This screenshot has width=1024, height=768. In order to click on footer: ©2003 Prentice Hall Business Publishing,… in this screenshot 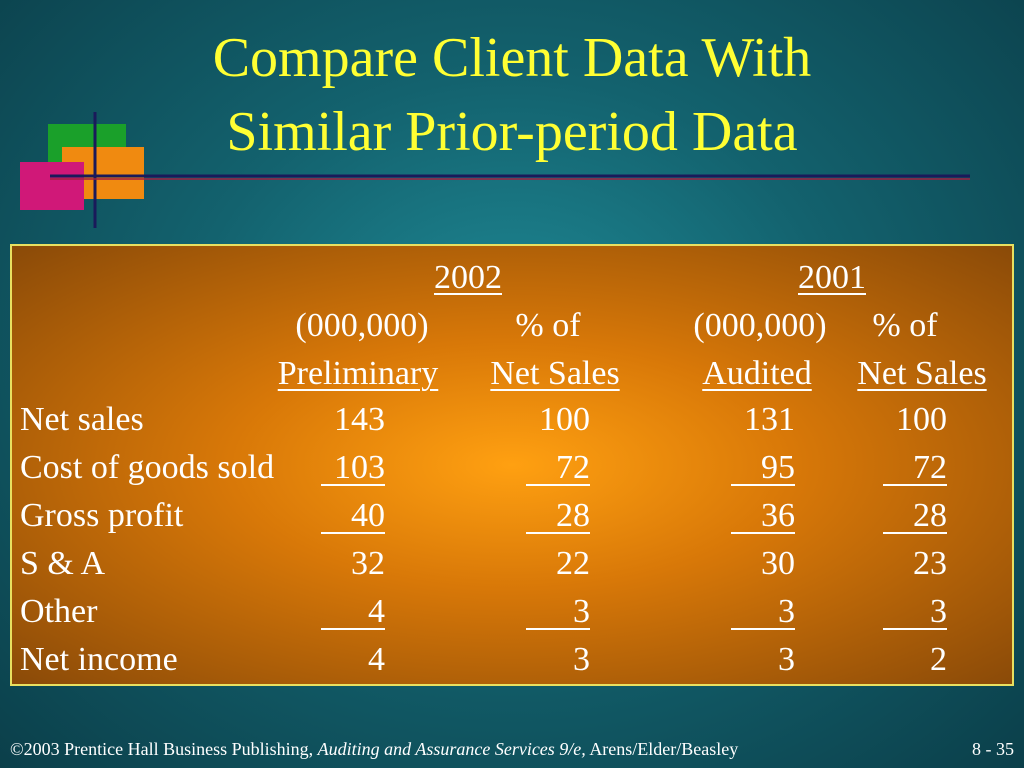, I will do `click(374, 749)`.